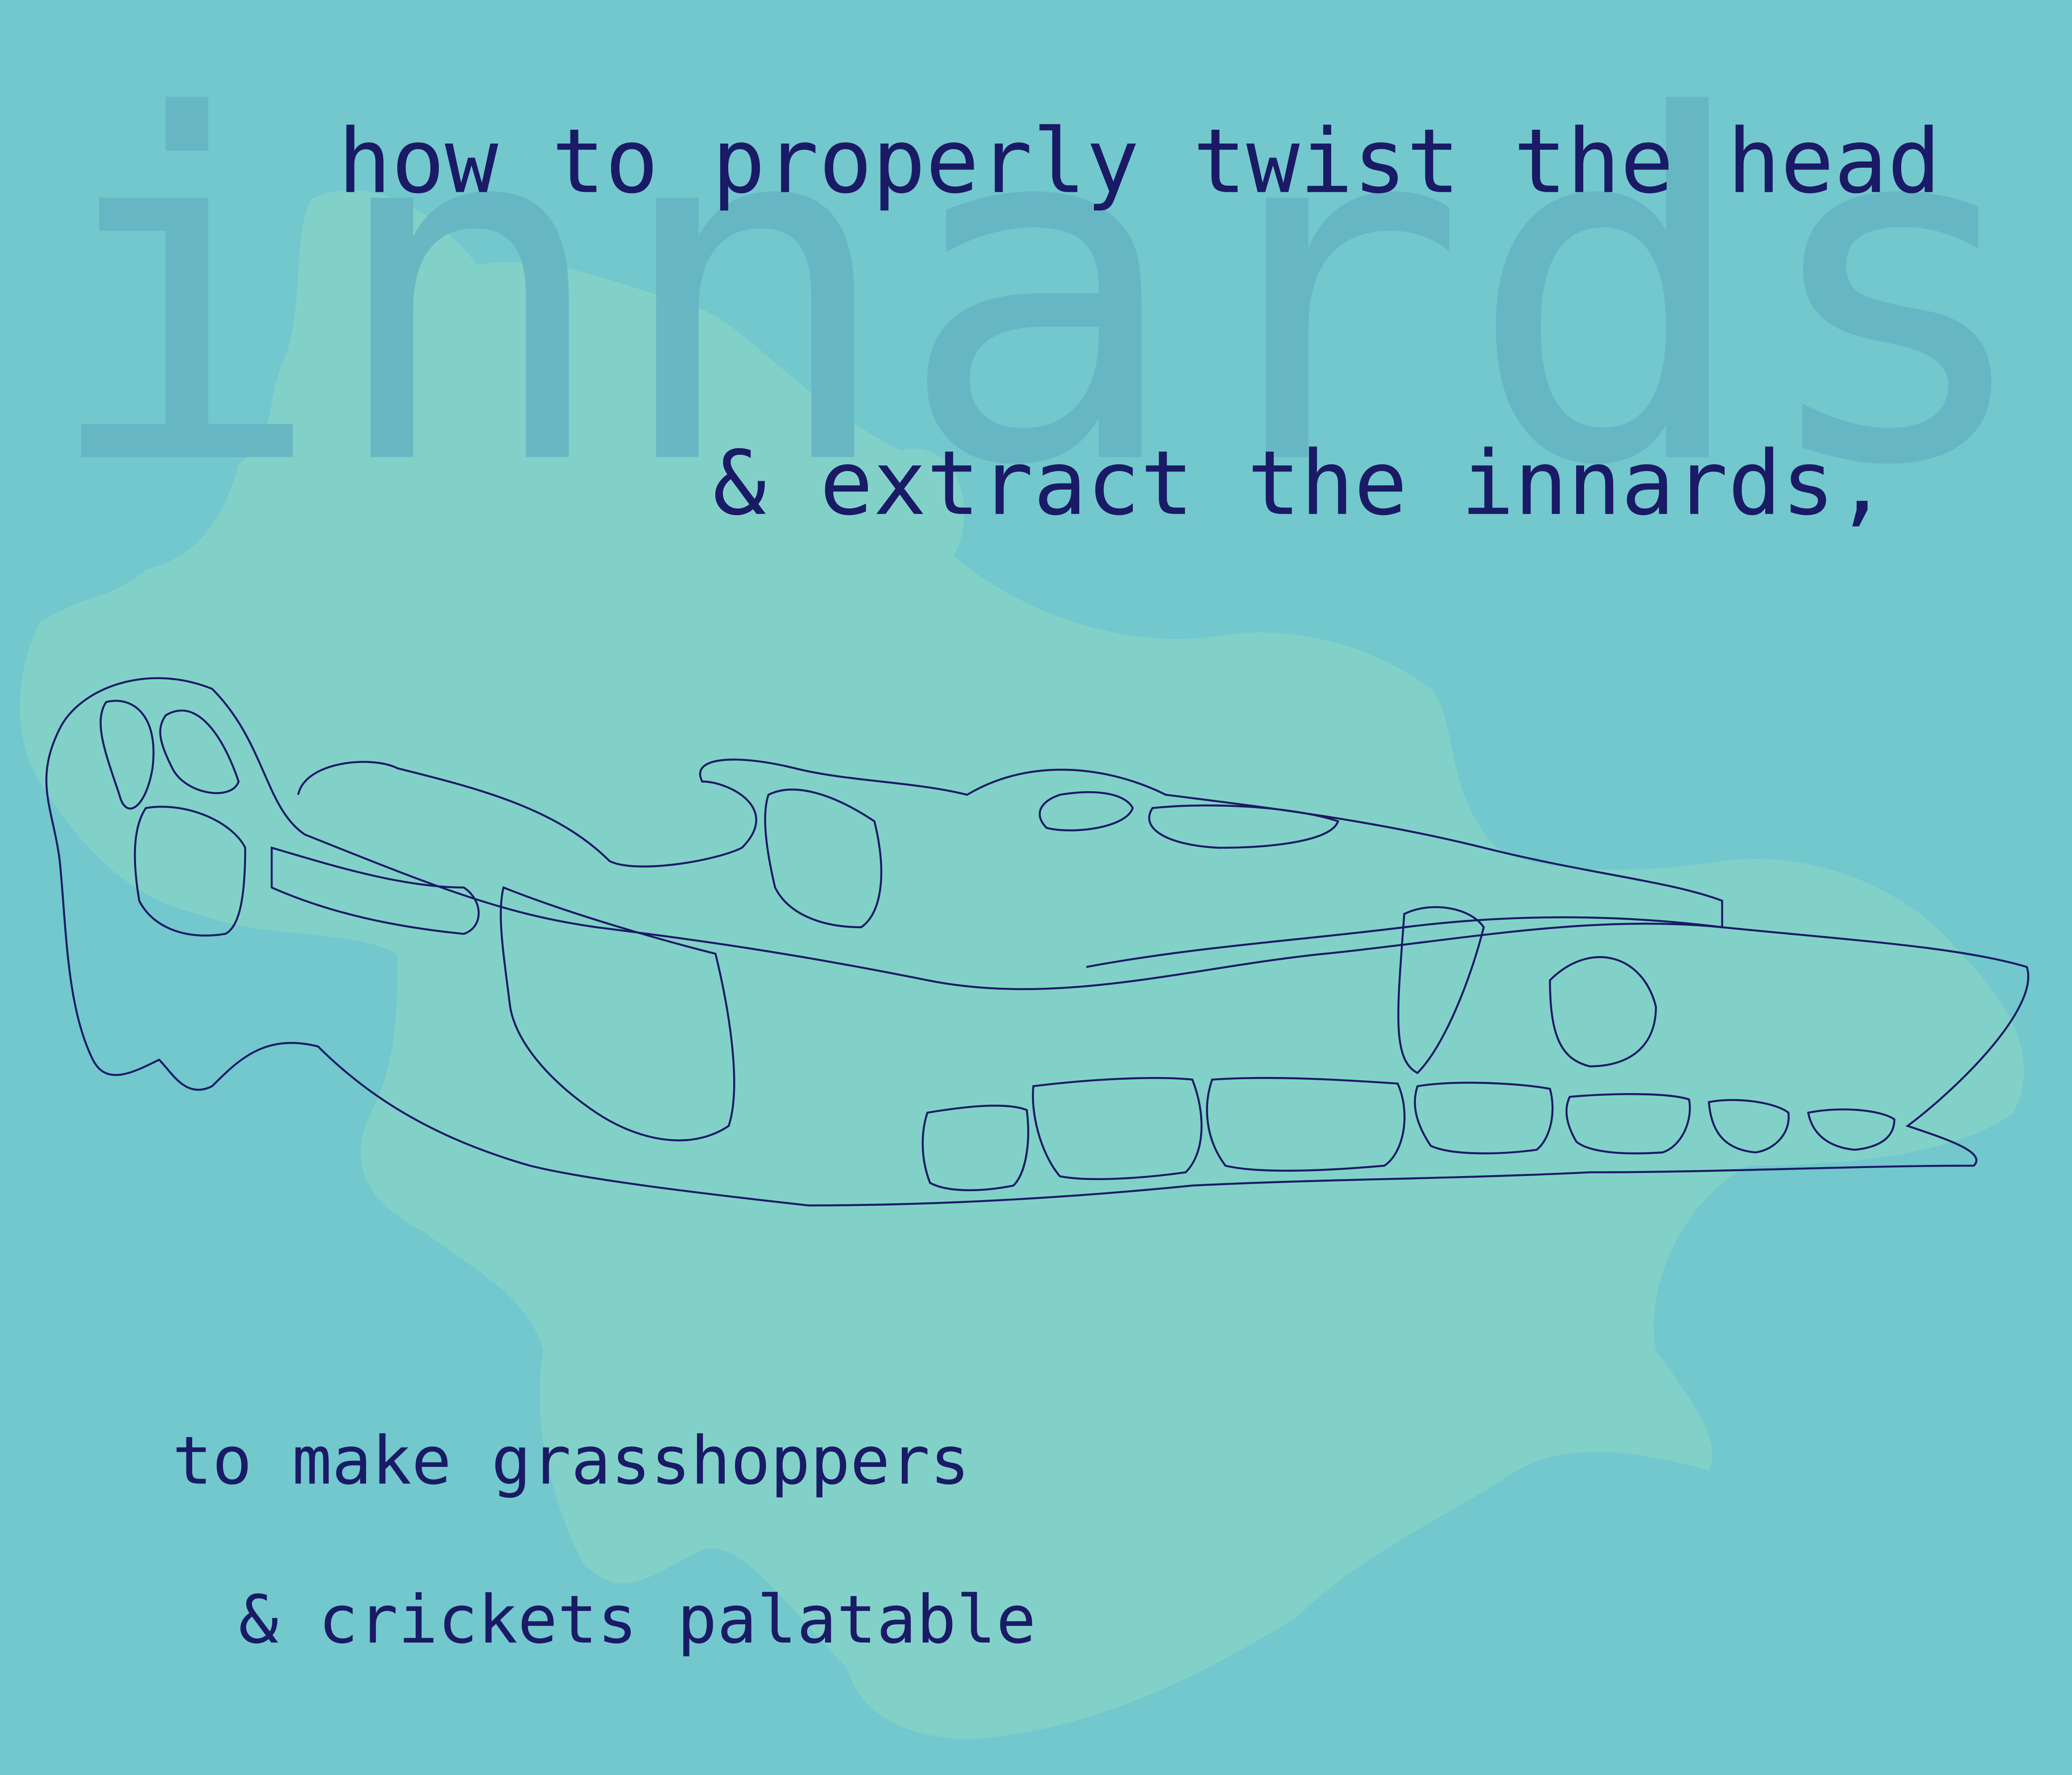 This screenshot has width=2072, height=1775. What do you see at coordinates (637, 1620) in the screenshot?
I see `footer-line: & crickets palatable` at bounding box center [637, 1620].